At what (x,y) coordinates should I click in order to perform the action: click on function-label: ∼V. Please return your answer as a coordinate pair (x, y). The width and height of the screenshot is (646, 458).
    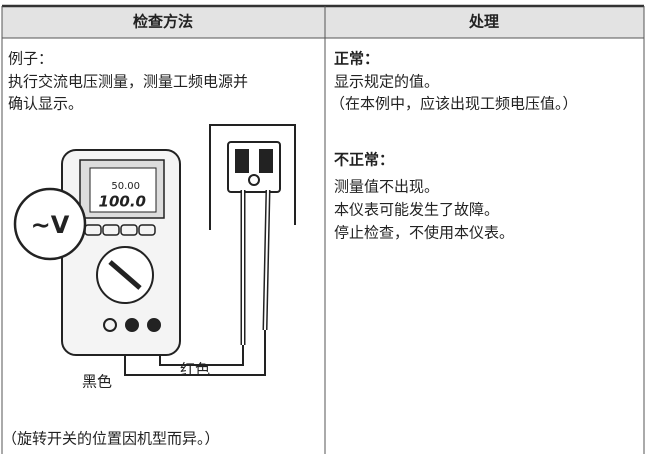
    Looking at the image, I should click on (50, 225).